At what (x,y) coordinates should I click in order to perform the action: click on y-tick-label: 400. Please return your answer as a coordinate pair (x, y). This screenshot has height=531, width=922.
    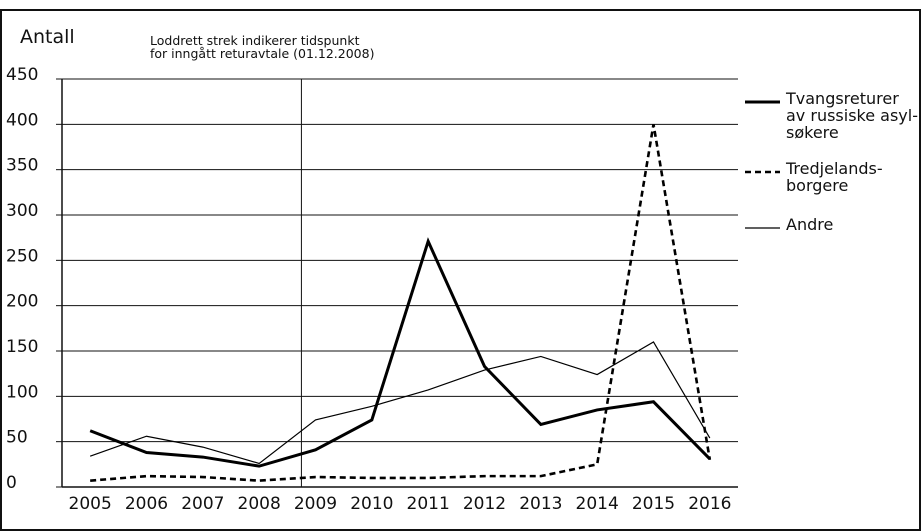
    Looking at the image, I should click on (22, 120).